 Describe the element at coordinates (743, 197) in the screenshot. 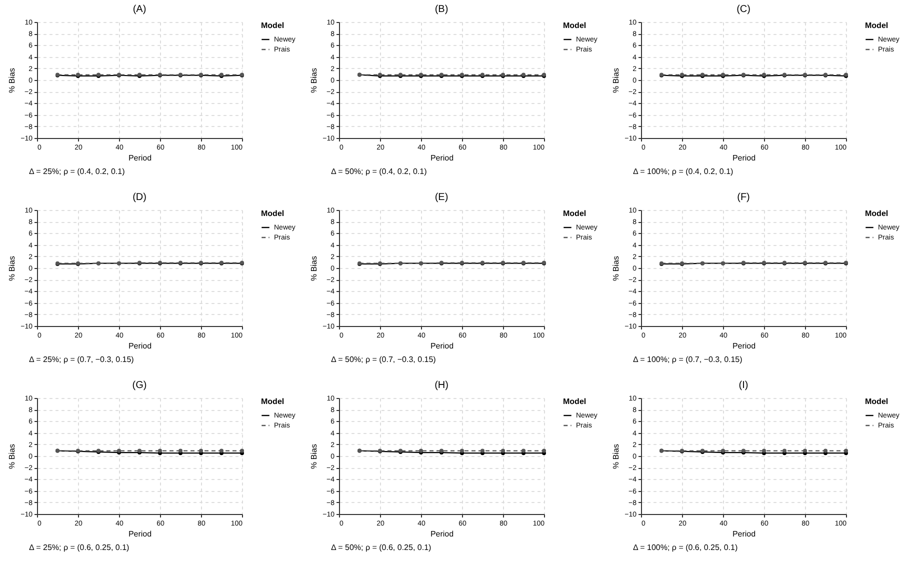

I see `chart-title: (F)` at that location.